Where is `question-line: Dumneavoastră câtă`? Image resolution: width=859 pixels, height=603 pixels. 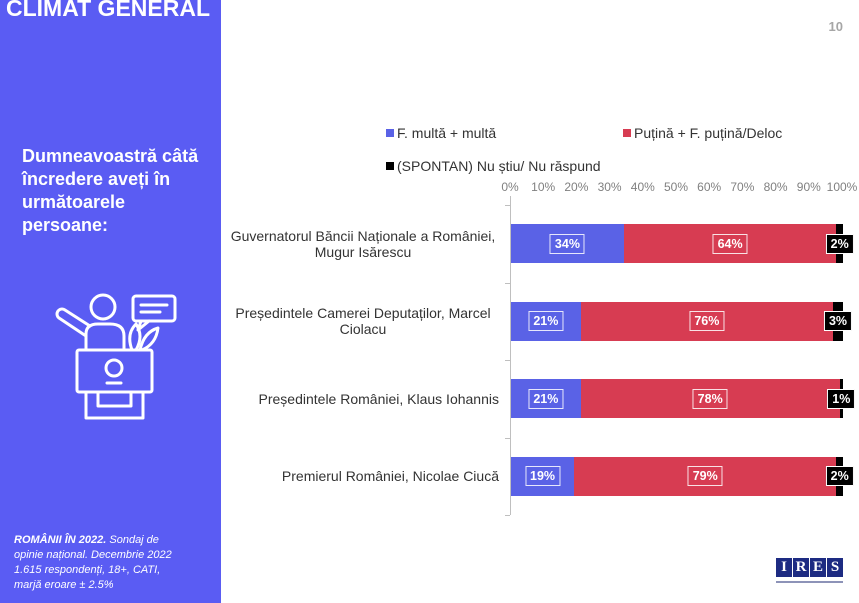 question-line: Dumneavoastră câtă is located at coordinates (110, 156).